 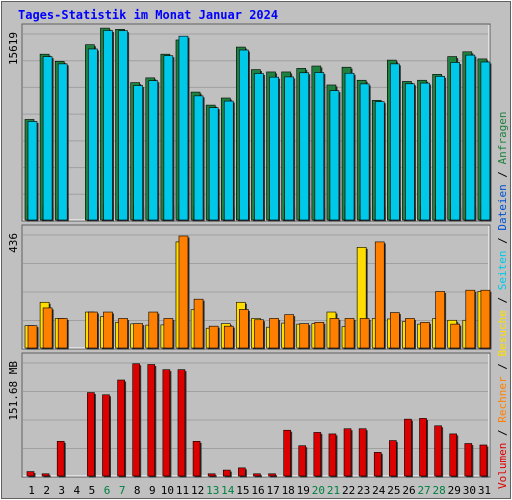 I want to click on x-tick-label: 30, so click(x=469, y=490).